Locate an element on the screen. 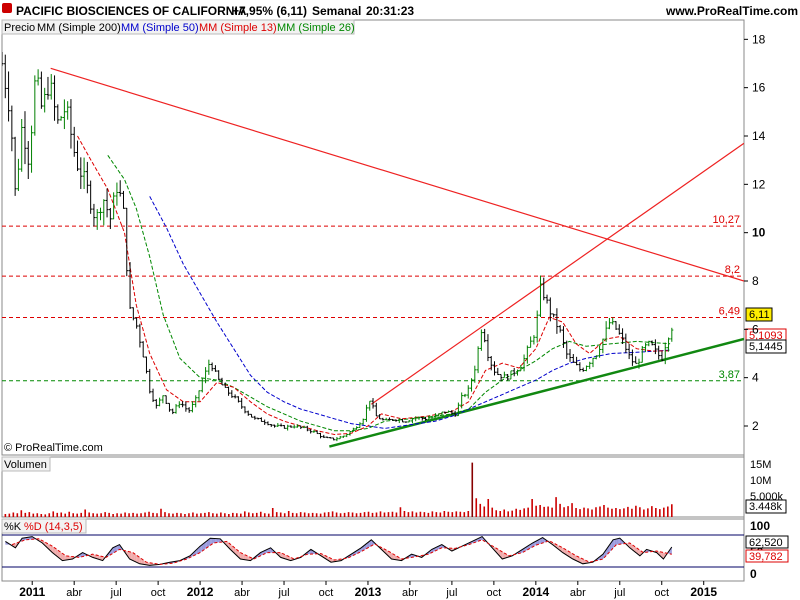 The width and height of the screenshot is (800, 600). y-tick-6: 6 is located at coordinates (755, 329).